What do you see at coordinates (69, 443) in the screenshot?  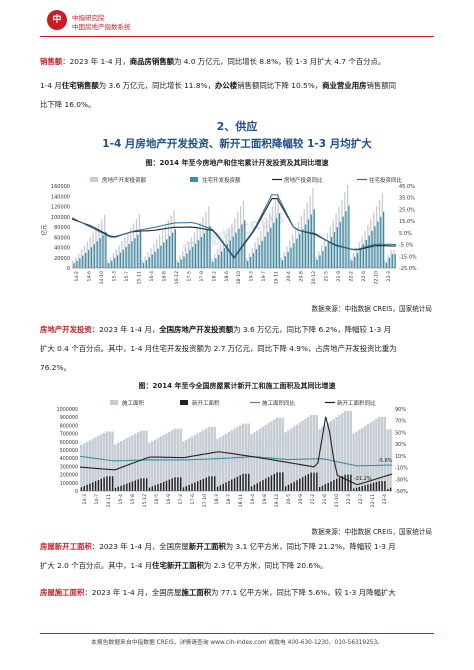 I see `y-tick-label: 600000` at bounding box center [69, 443].